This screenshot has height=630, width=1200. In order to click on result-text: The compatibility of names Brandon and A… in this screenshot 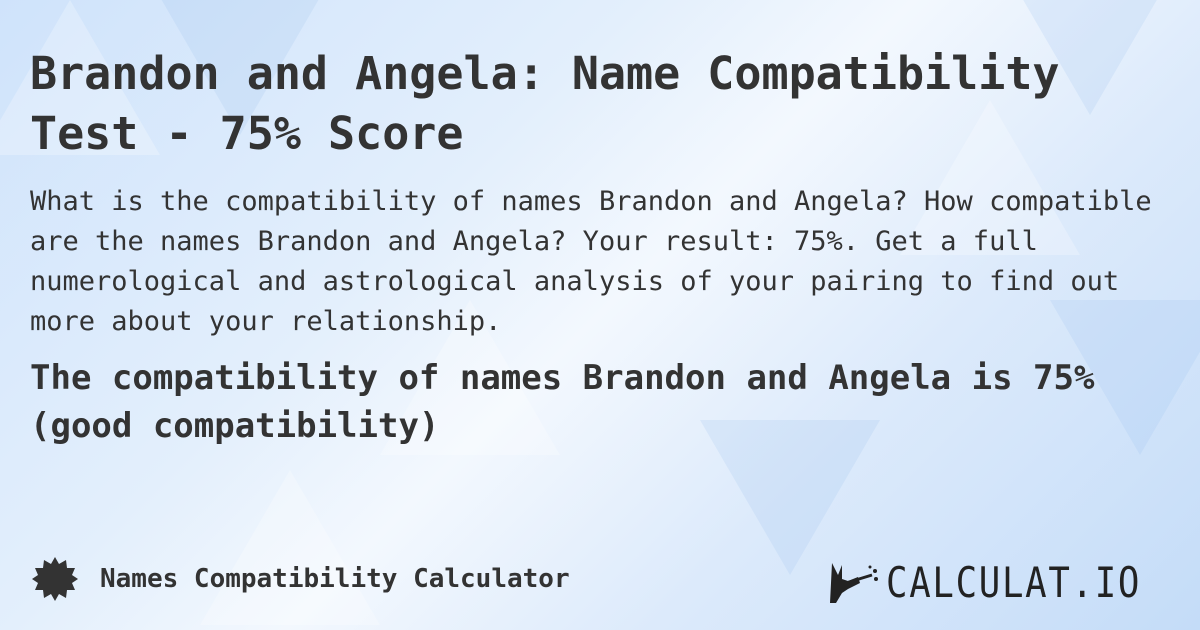, I will do `click(562, 402)`.